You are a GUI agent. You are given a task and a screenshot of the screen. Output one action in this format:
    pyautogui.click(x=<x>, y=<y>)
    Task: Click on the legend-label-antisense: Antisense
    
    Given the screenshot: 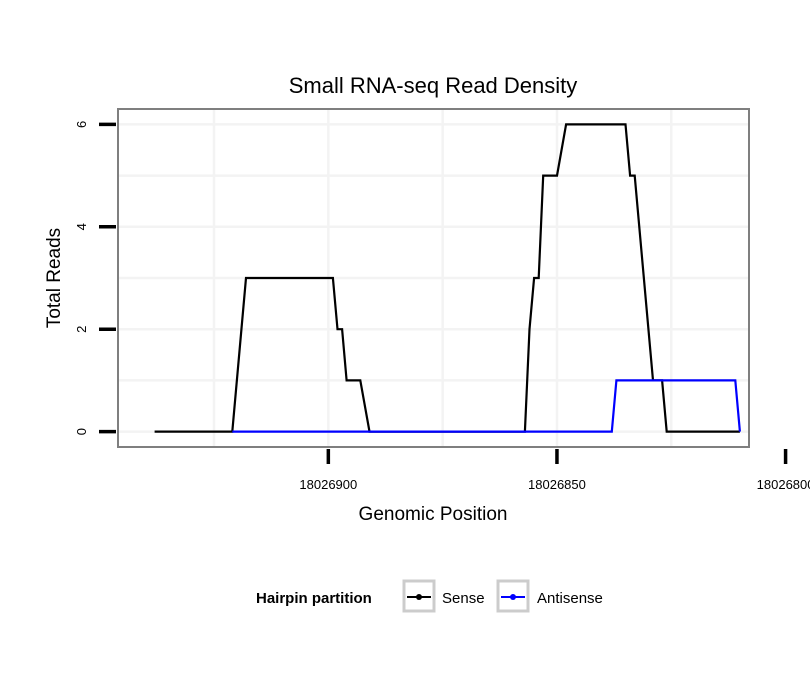 What is the action you would take?
    pyautogui.click(x=570, y=598)
    